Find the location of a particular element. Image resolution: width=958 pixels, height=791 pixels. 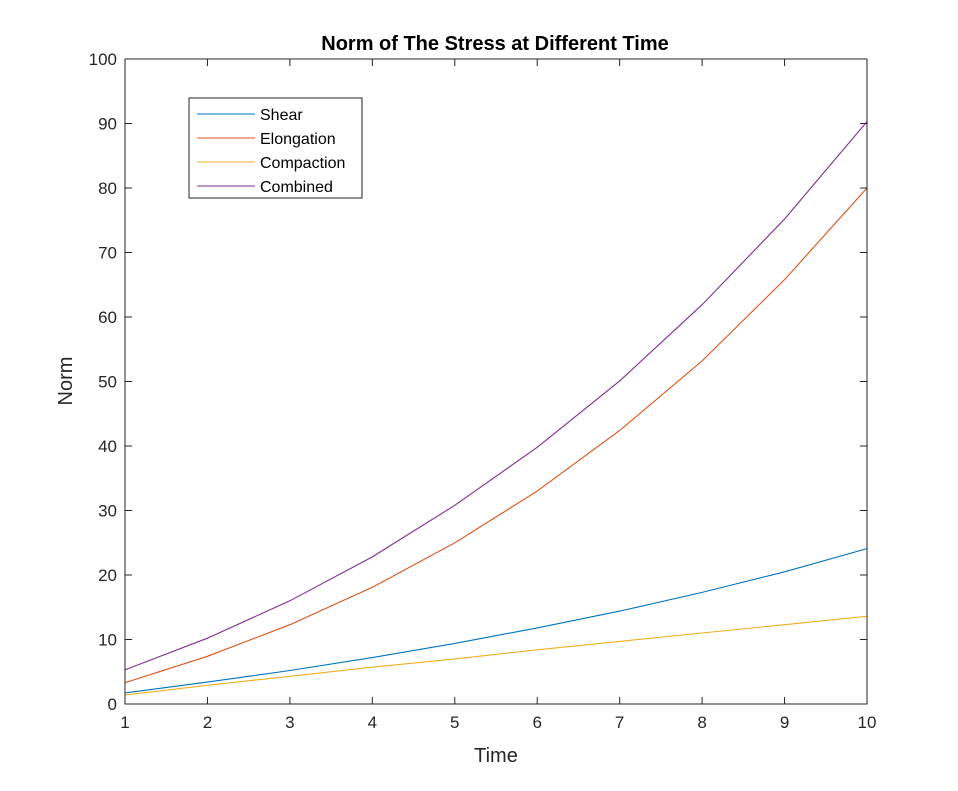

legend-label-shear: Shear is located at coordinates (281, 115).